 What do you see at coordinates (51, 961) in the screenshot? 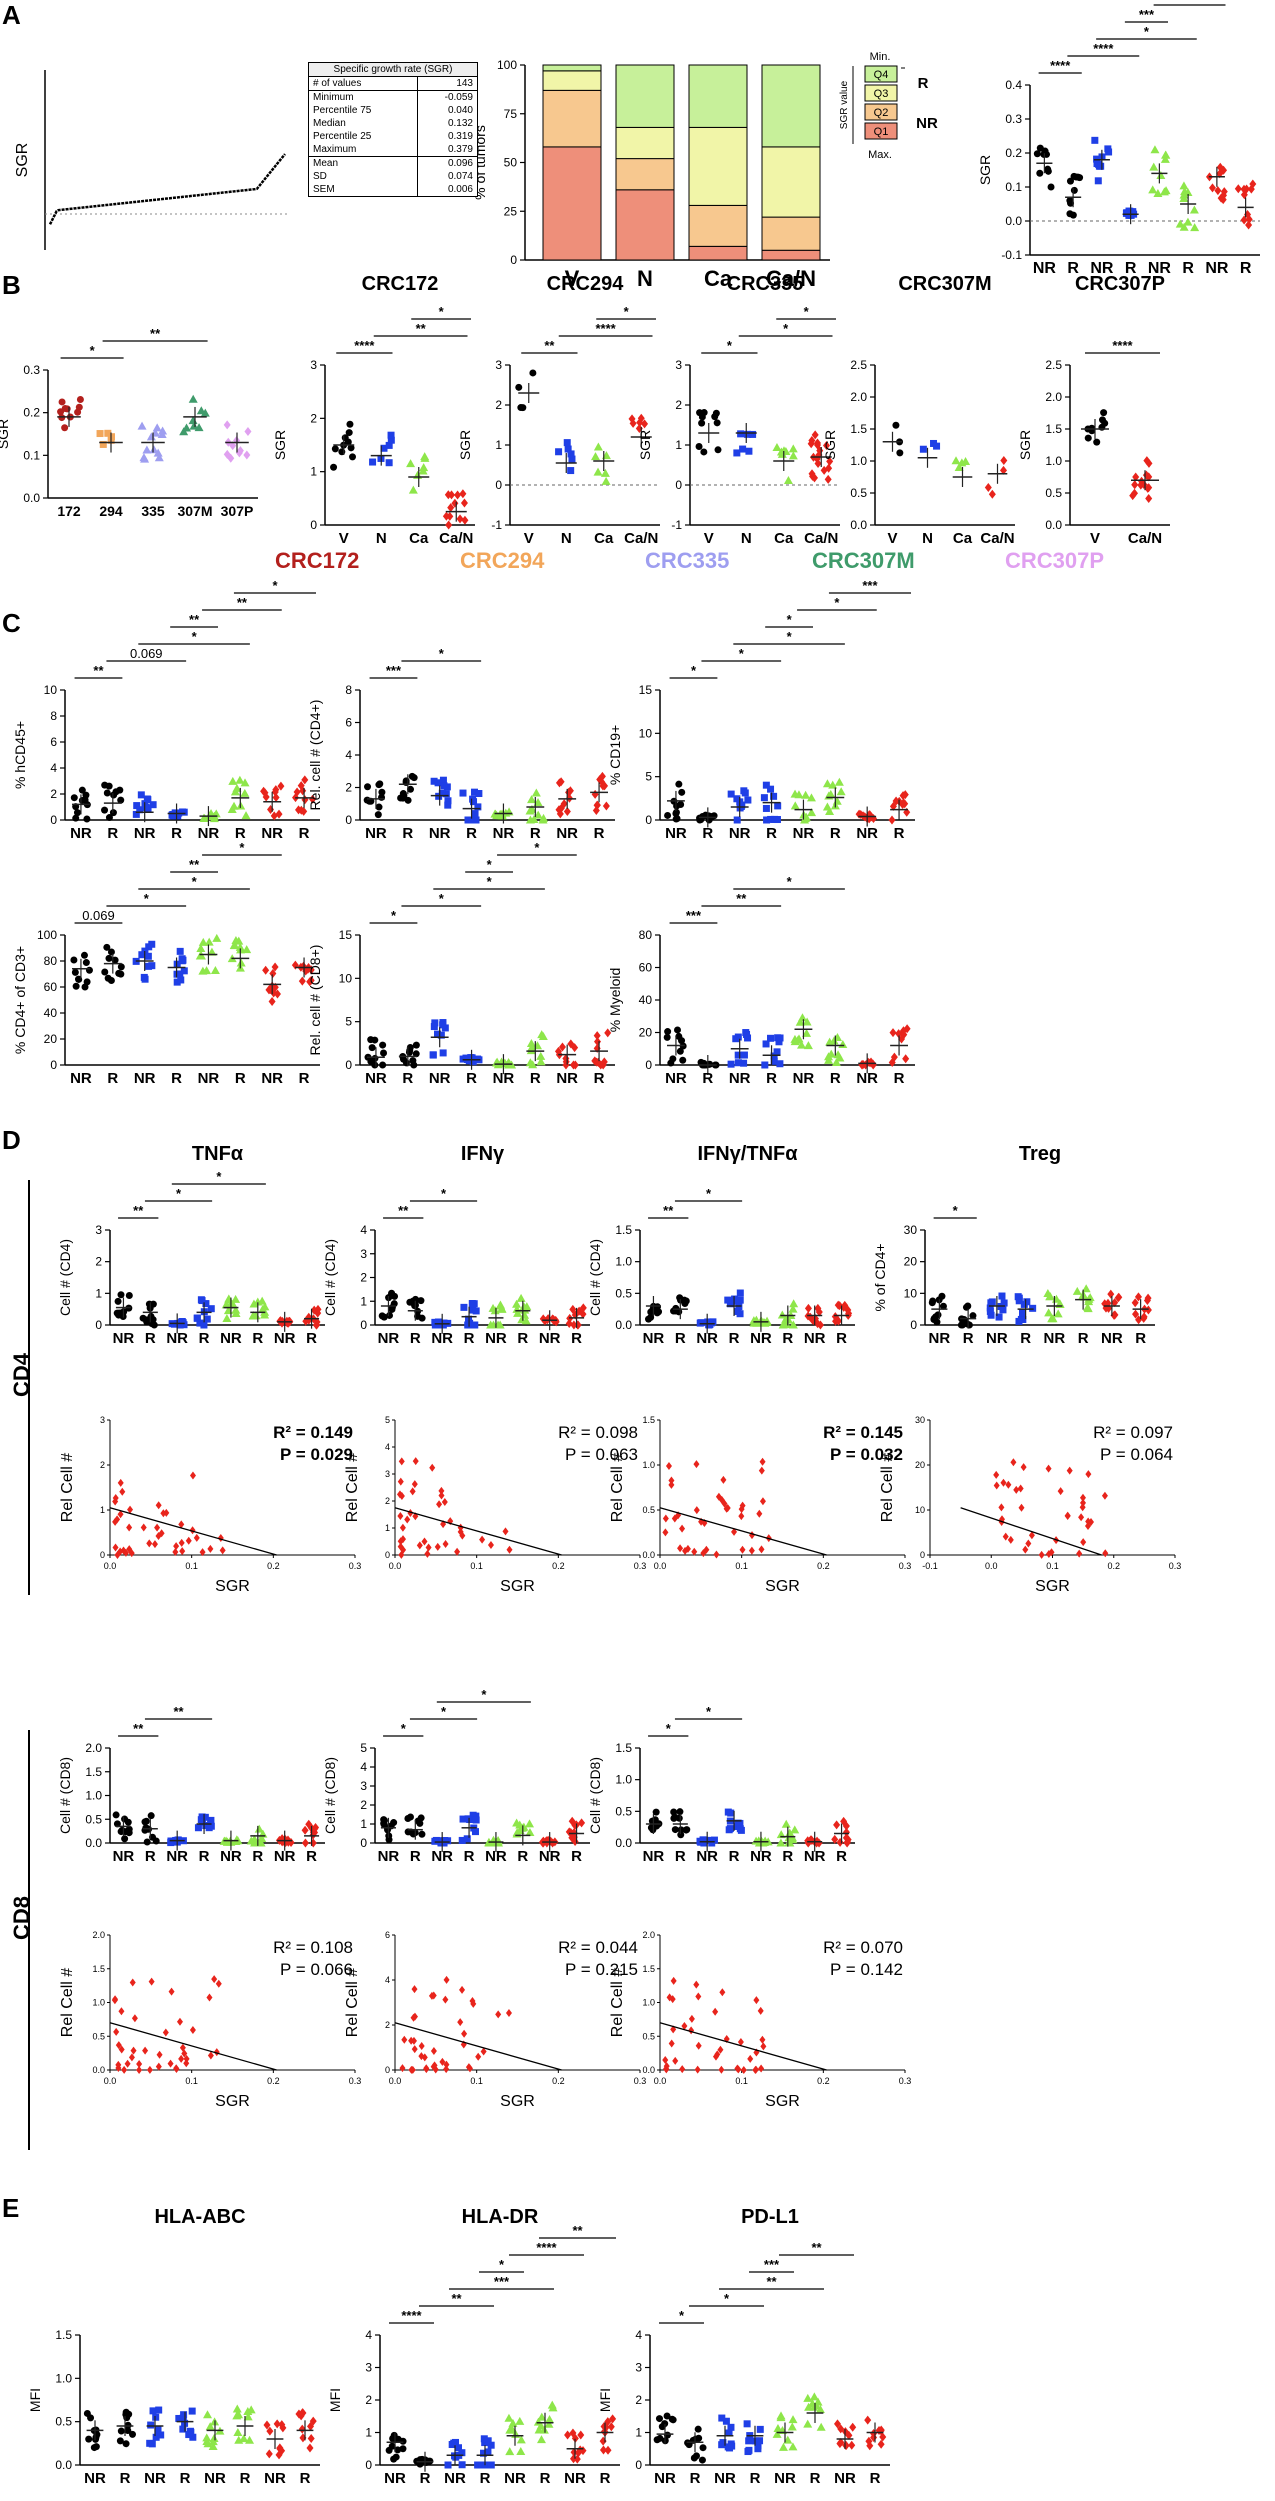
I see `y-tick-label: 80` at bounding box center [51, 961].